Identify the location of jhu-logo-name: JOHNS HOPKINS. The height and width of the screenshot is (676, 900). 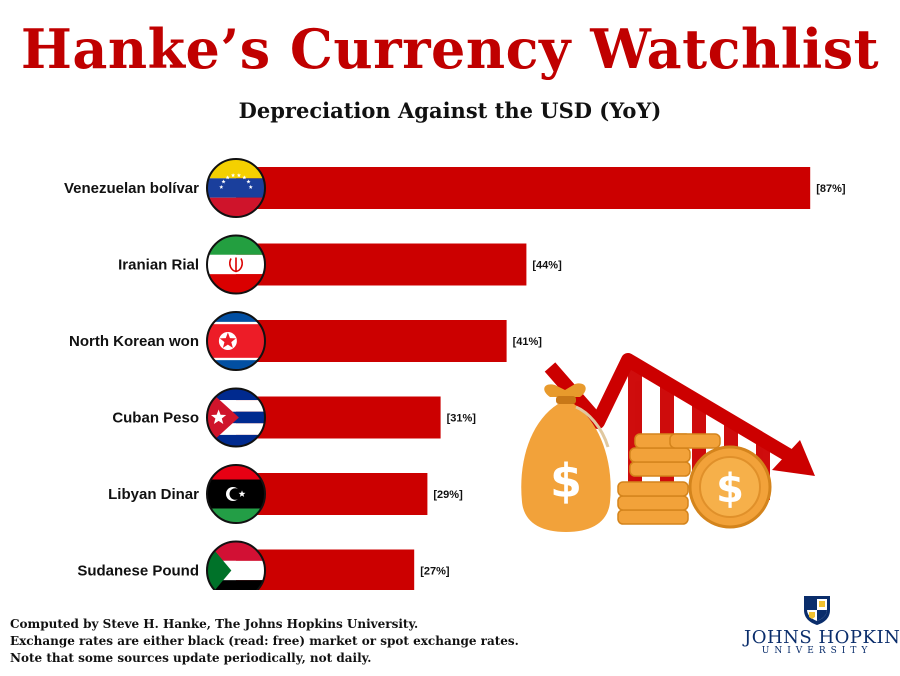
(822, 637).